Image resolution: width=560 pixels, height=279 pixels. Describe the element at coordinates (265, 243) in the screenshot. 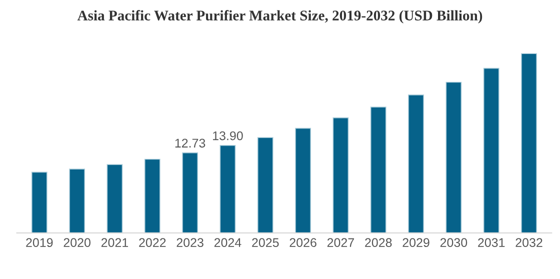

I see `x-tick-label: 2025` at that location.